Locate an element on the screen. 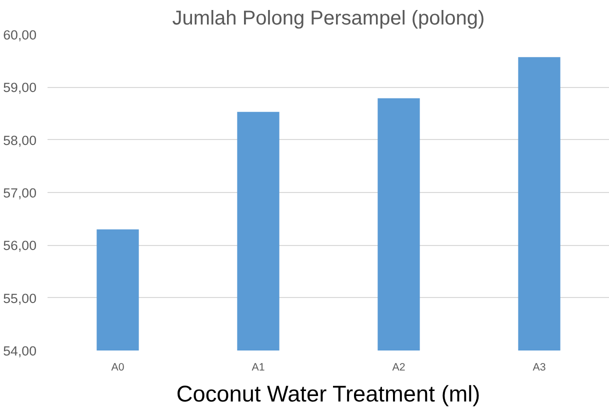  x-axis-title: Coconut Water Treatment (ml) is located at coordinates (328, 393).